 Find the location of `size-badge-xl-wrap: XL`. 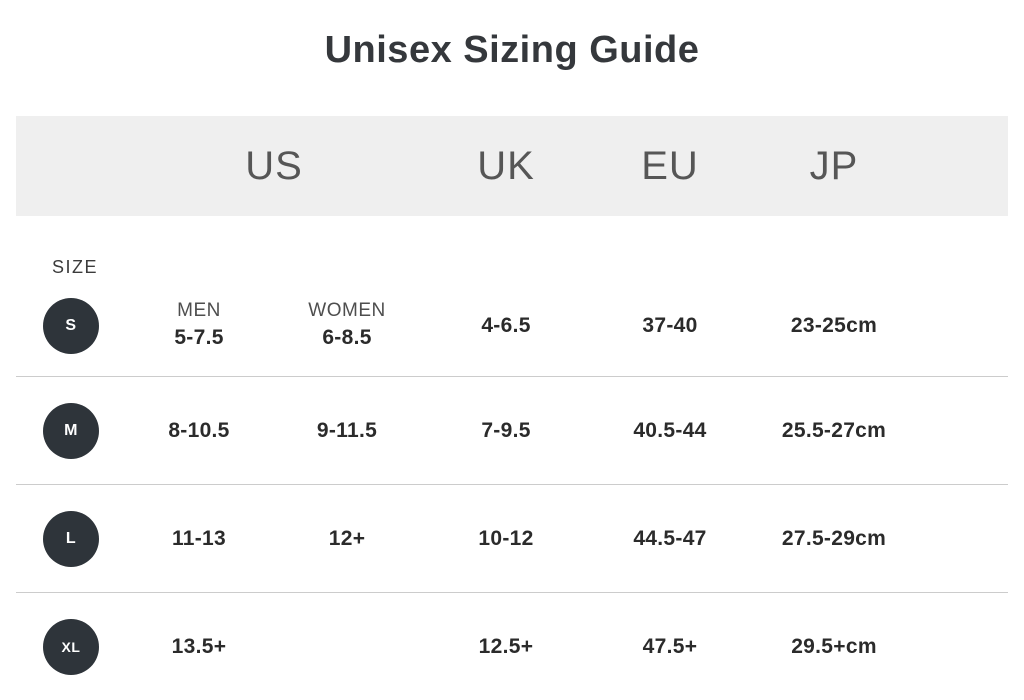

size-badge-xl-wrap: XL is located at coordinates (71, 646).